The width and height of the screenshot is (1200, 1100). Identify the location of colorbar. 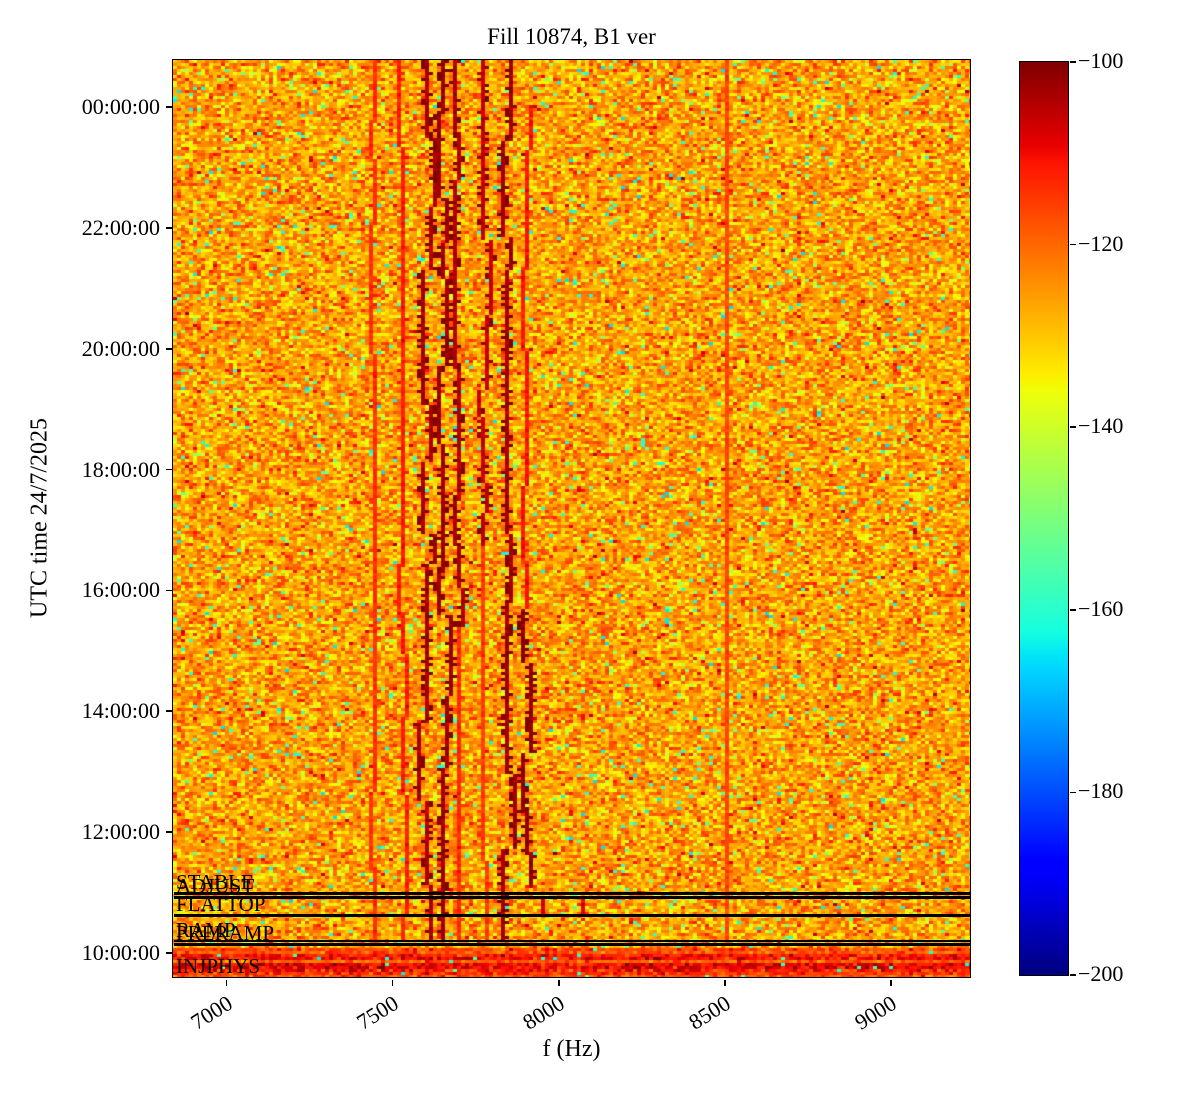
(1043, 518).